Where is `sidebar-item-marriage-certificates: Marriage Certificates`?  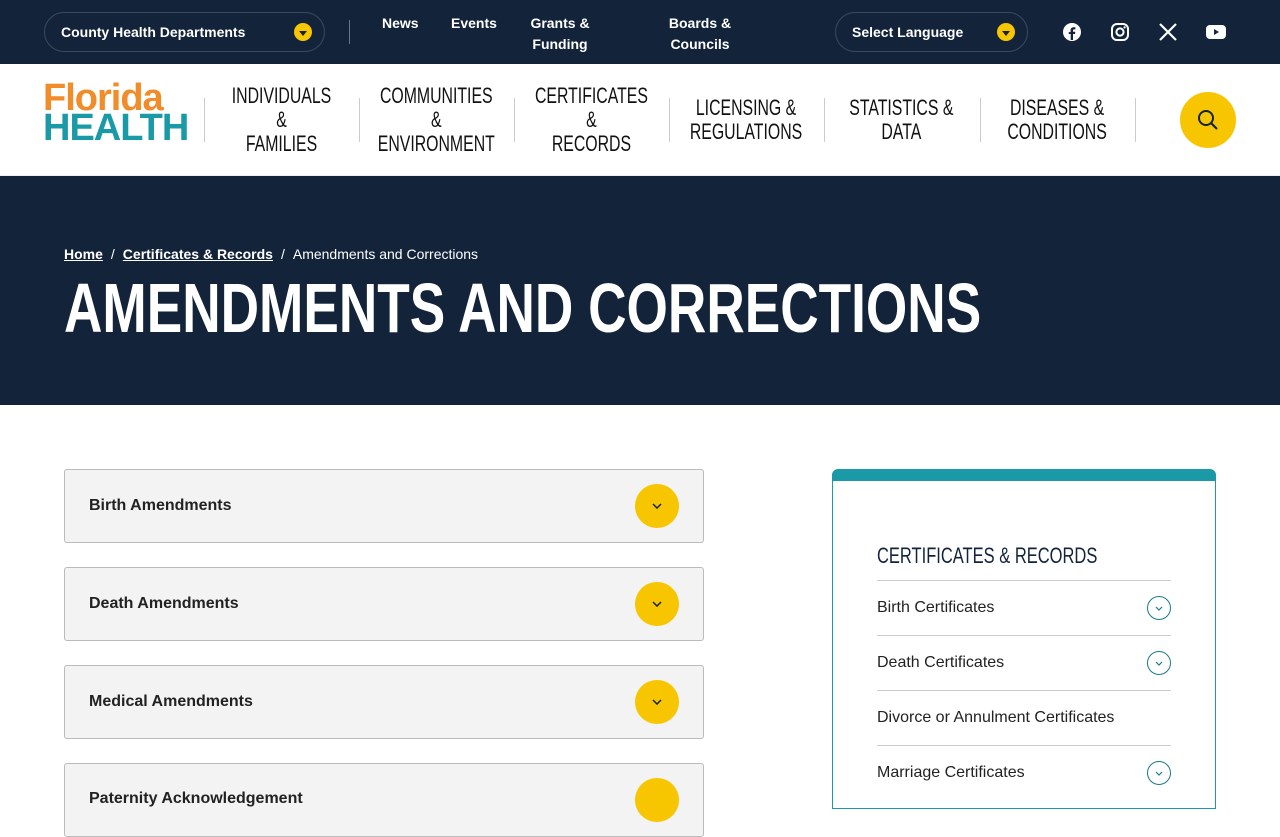
sidebar-item-marriage-certificates: Marriage Certificates is located at coordinates (1024, 772).